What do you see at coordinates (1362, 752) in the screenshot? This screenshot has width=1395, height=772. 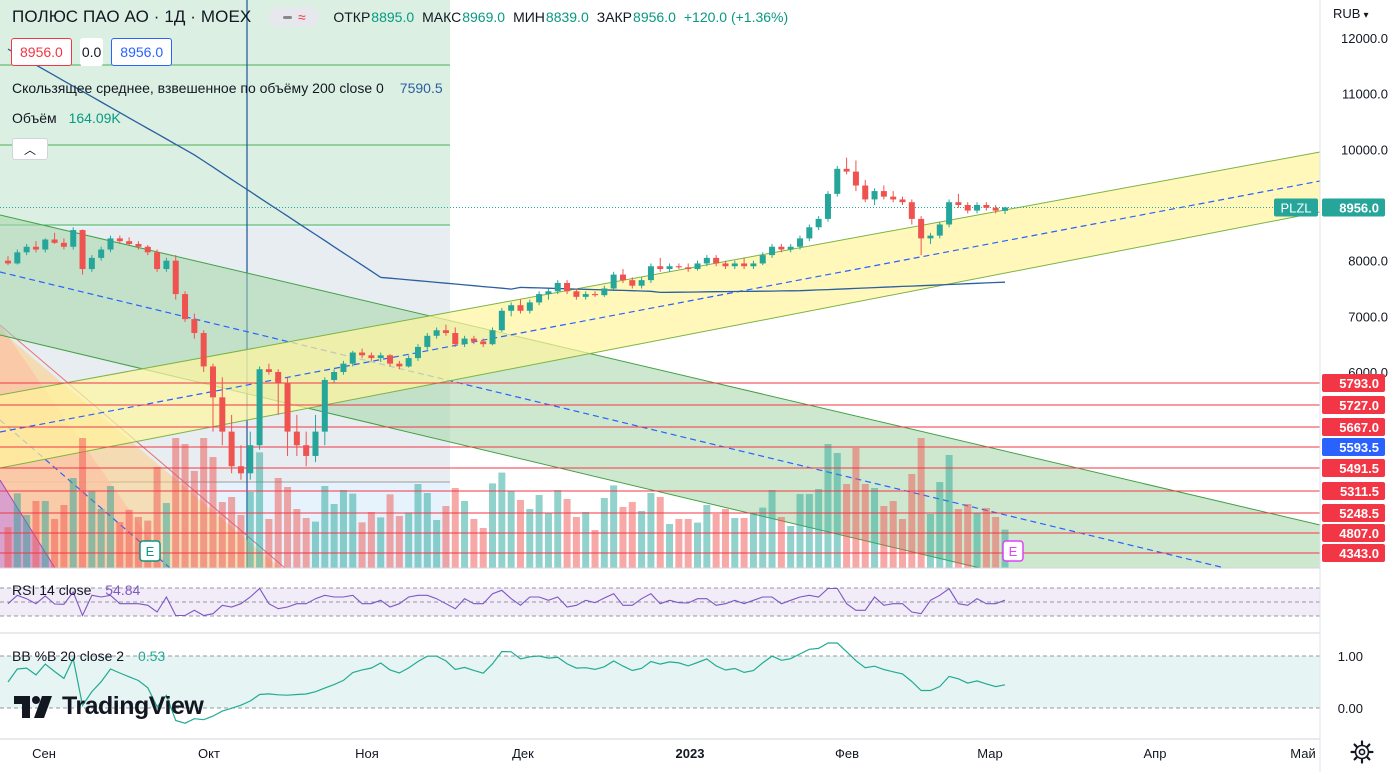 I see `gear-icon` at bounding box center [1362, 752].